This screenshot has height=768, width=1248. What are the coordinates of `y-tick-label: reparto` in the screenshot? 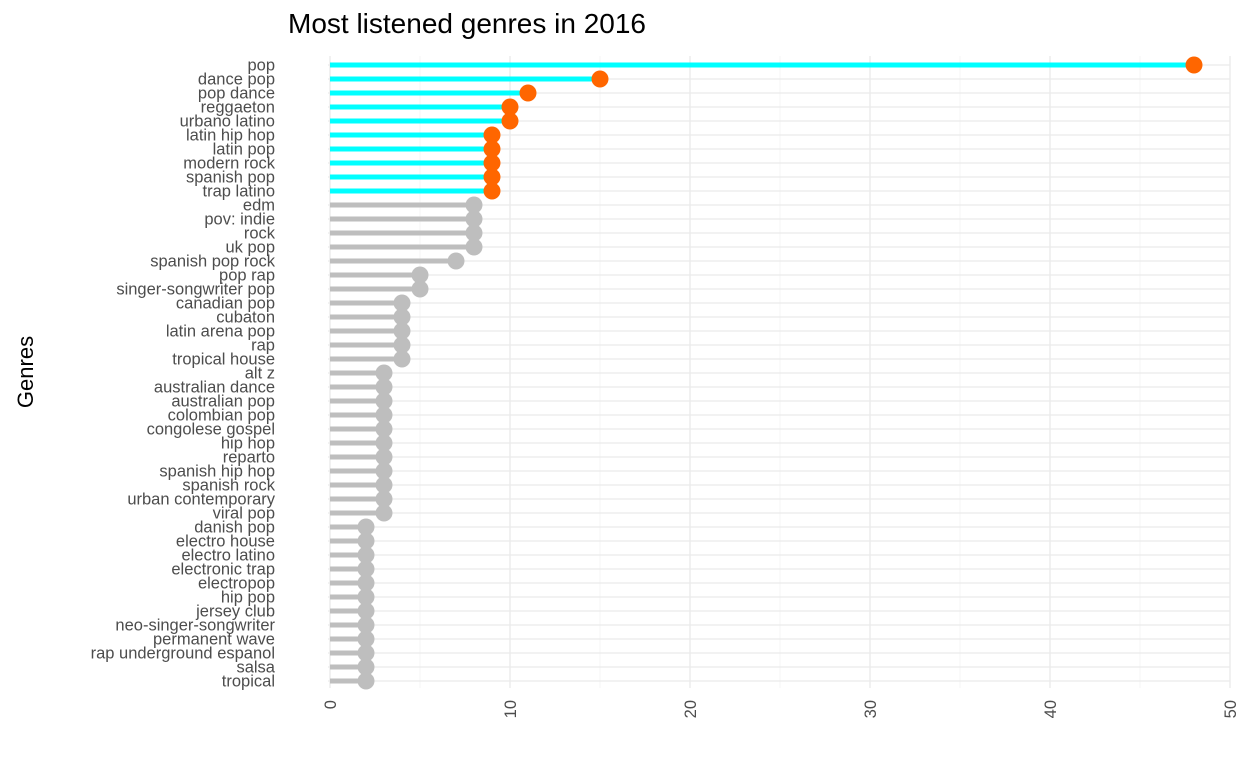 It's located at (249, 458).